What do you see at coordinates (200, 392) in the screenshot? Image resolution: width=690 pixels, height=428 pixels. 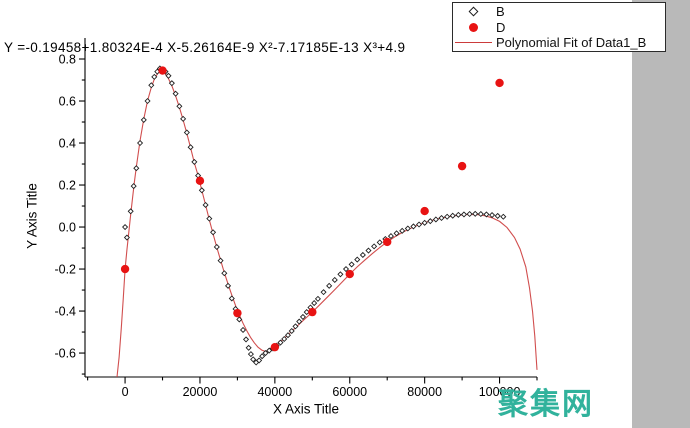 I see `x-tick-label: 20000` at bounding box center [200, 392].